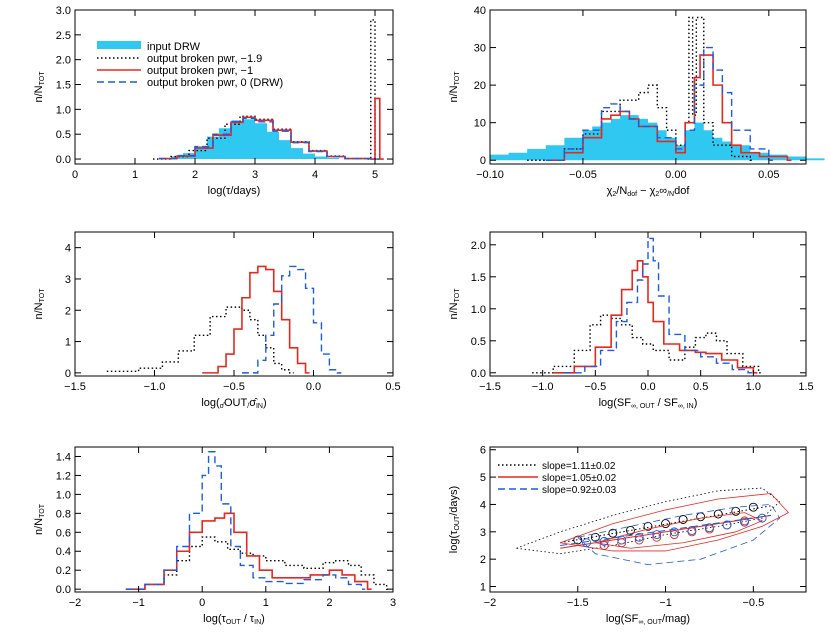 This screenshot has width=830, height=636. Describe the element at coordinates (202, 603) in the screenshot. I see `x-tick-label: 0` at that location.